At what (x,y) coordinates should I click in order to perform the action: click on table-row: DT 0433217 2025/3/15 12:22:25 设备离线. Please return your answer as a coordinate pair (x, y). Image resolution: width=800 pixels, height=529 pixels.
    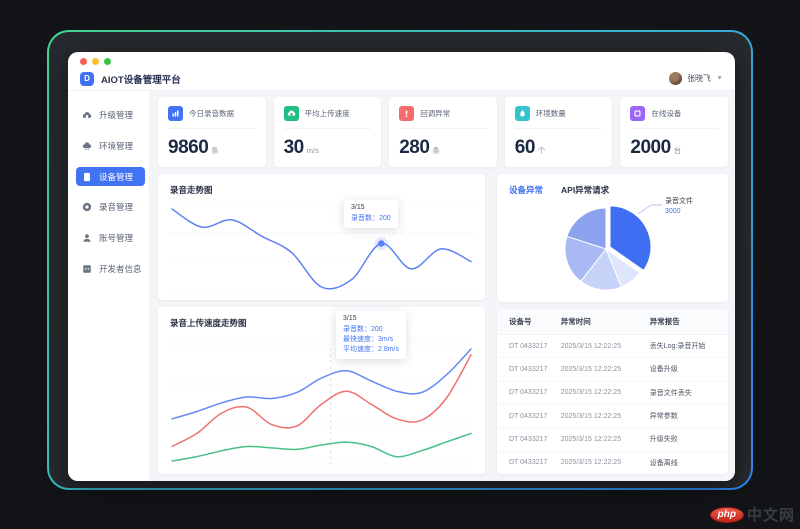
    Looking at the image, I should click on (612, 463).